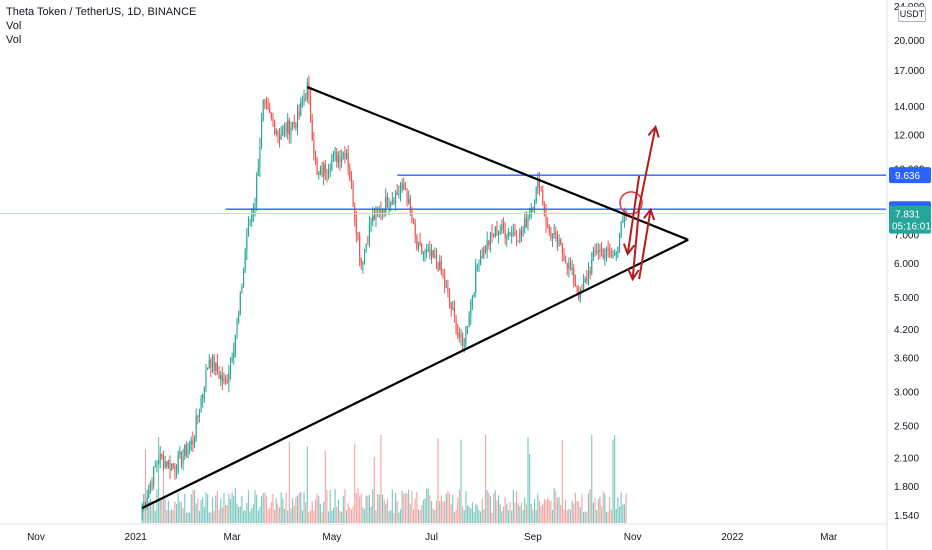 The width and height of the screenshot is (932, 550). I want to click on price-tick-label: 2.100, so click(906, 459).